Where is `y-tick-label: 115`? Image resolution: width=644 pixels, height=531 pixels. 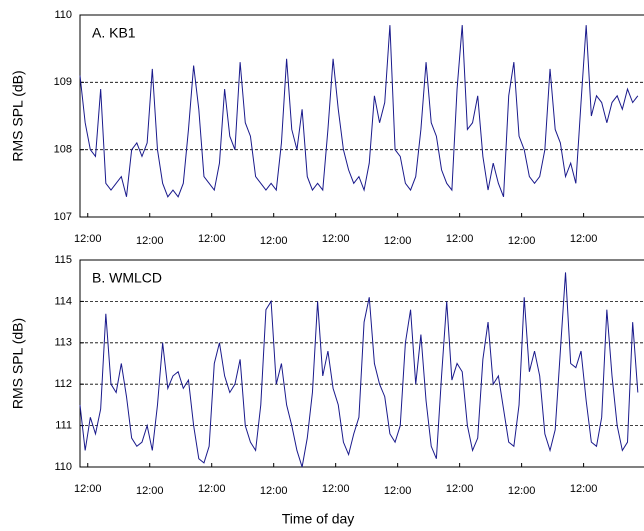
y-tick-label: 115 is located at coordinates (63, 260).